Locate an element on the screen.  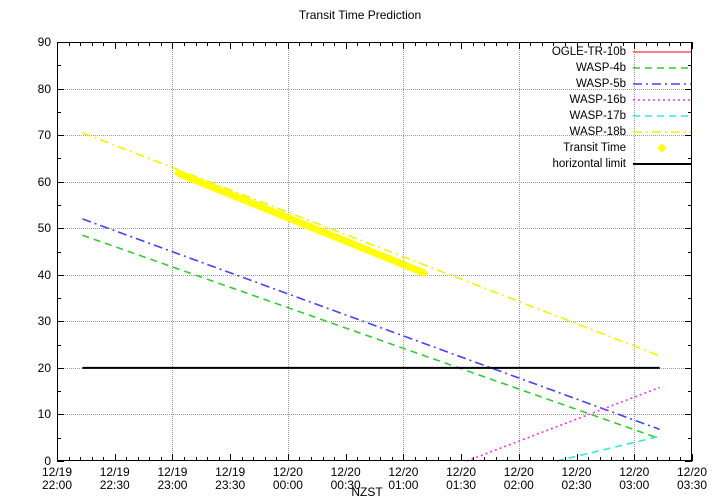
legend-item: Transit Time is located at coordinates (610, 148).